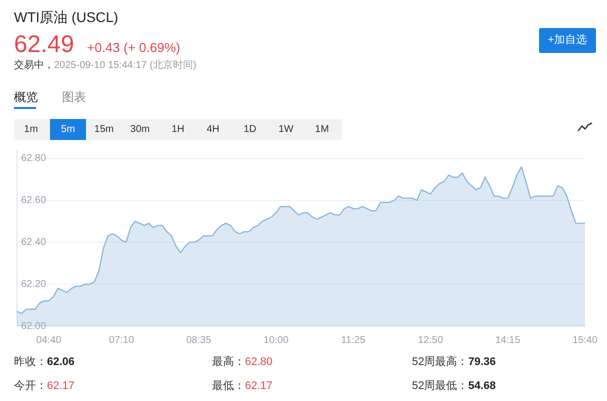  I want to click on text: 62.06, so click(61, 362).